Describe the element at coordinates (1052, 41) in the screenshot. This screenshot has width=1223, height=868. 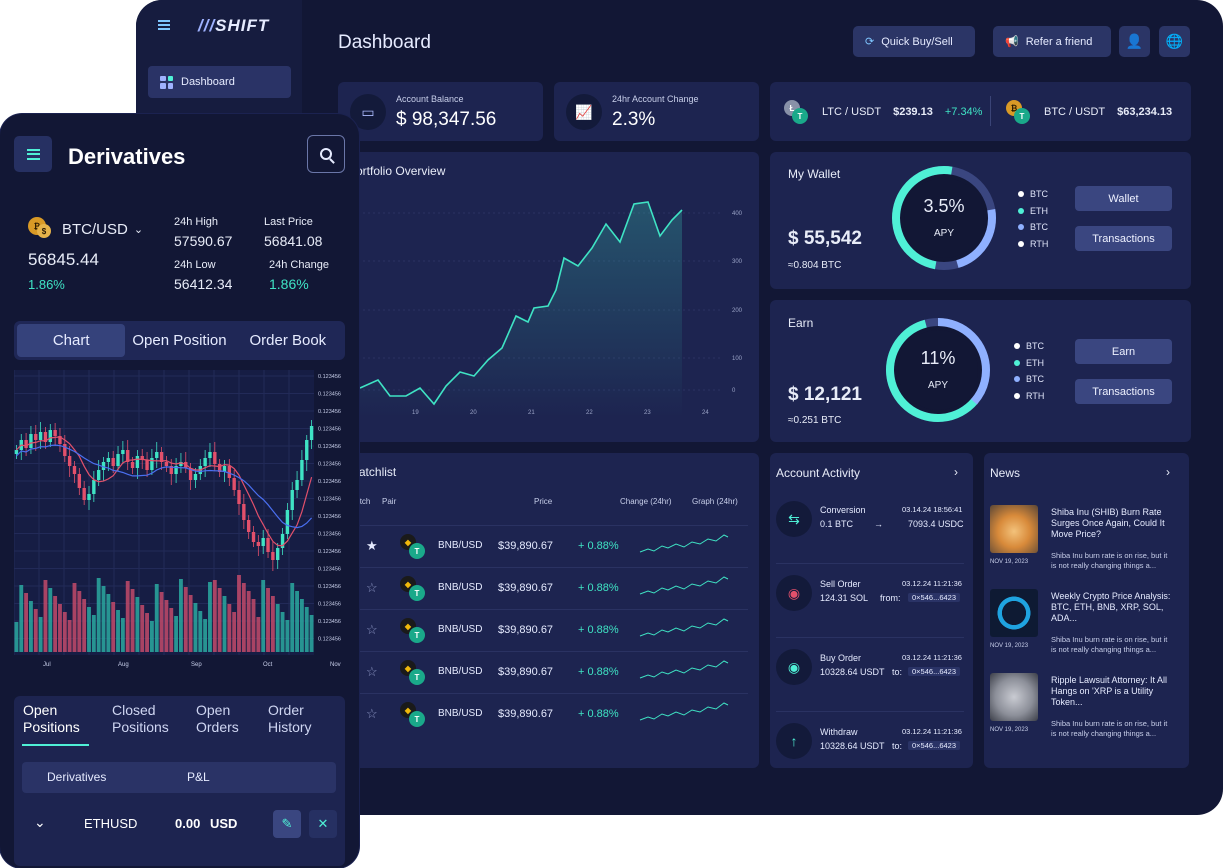
I see `refer-friend-button: 📢 Refer a friend` at that location.